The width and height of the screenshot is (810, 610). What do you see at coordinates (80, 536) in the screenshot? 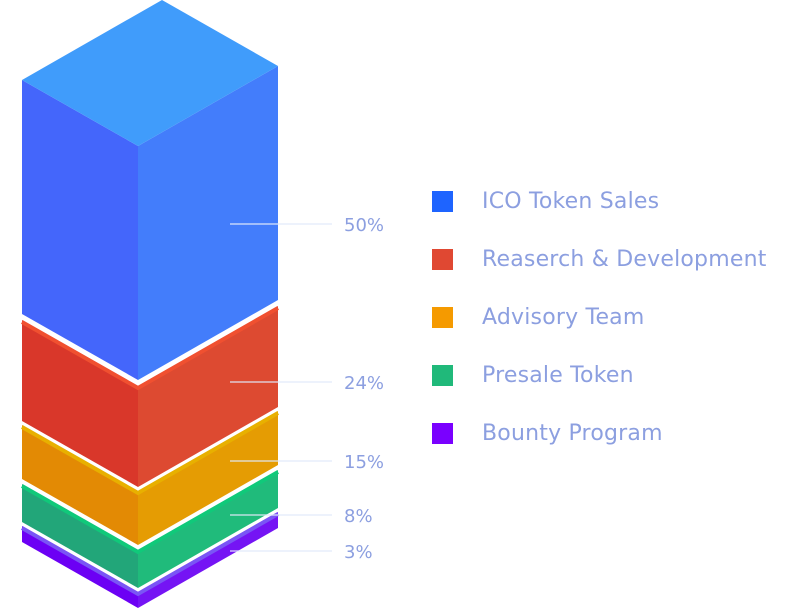
I see `block-left-face-presale-token` at bounding box center [80, 536].